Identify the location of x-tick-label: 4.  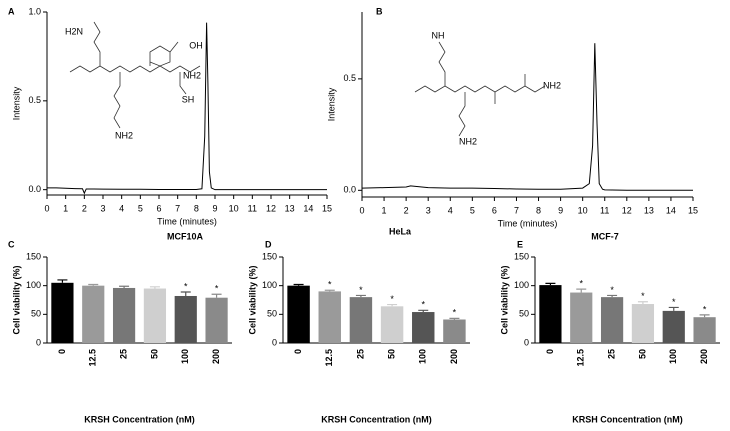
(121, 208).